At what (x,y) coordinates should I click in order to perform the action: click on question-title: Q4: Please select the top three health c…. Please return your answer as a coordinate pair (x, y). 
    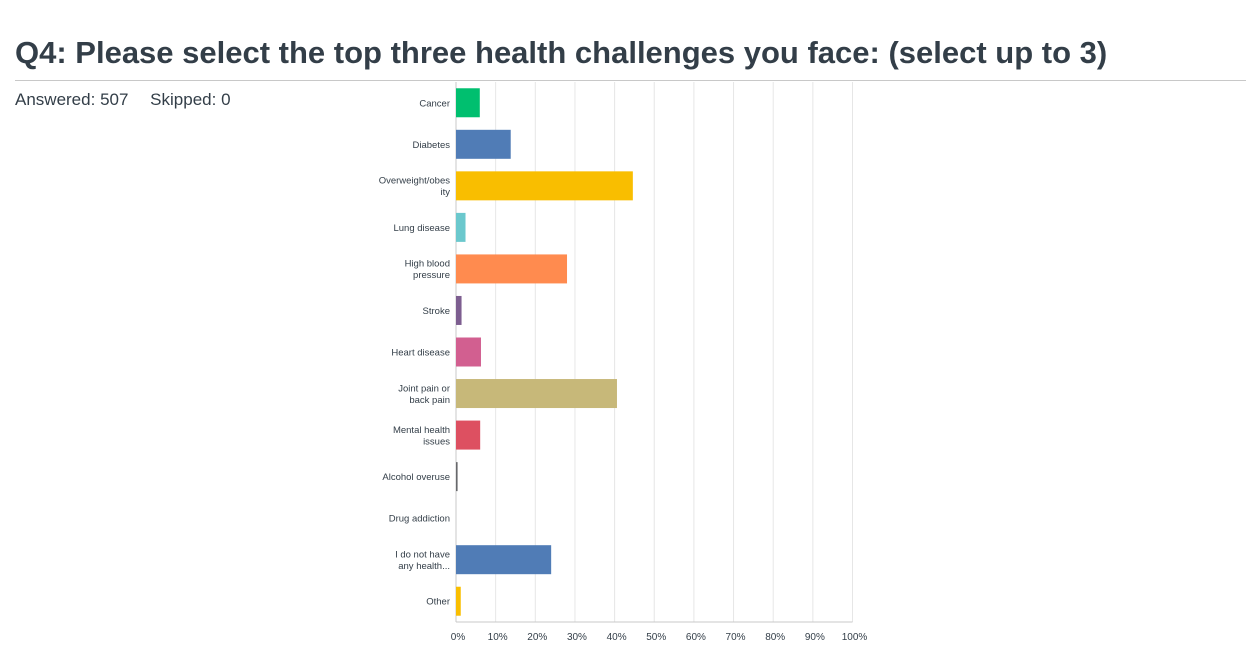
    Looking at the image, I should click on (561, 52).